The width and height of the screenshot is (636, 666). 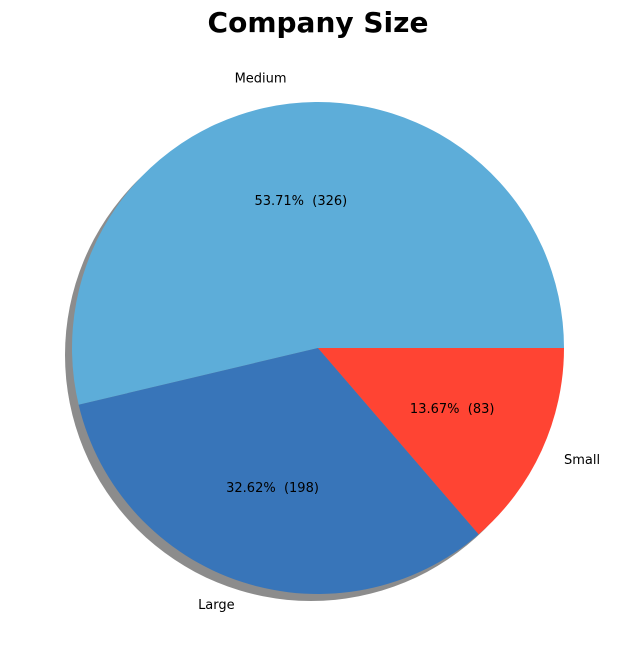 I want to click on pie-slice-small, so click(x=441, y=441).